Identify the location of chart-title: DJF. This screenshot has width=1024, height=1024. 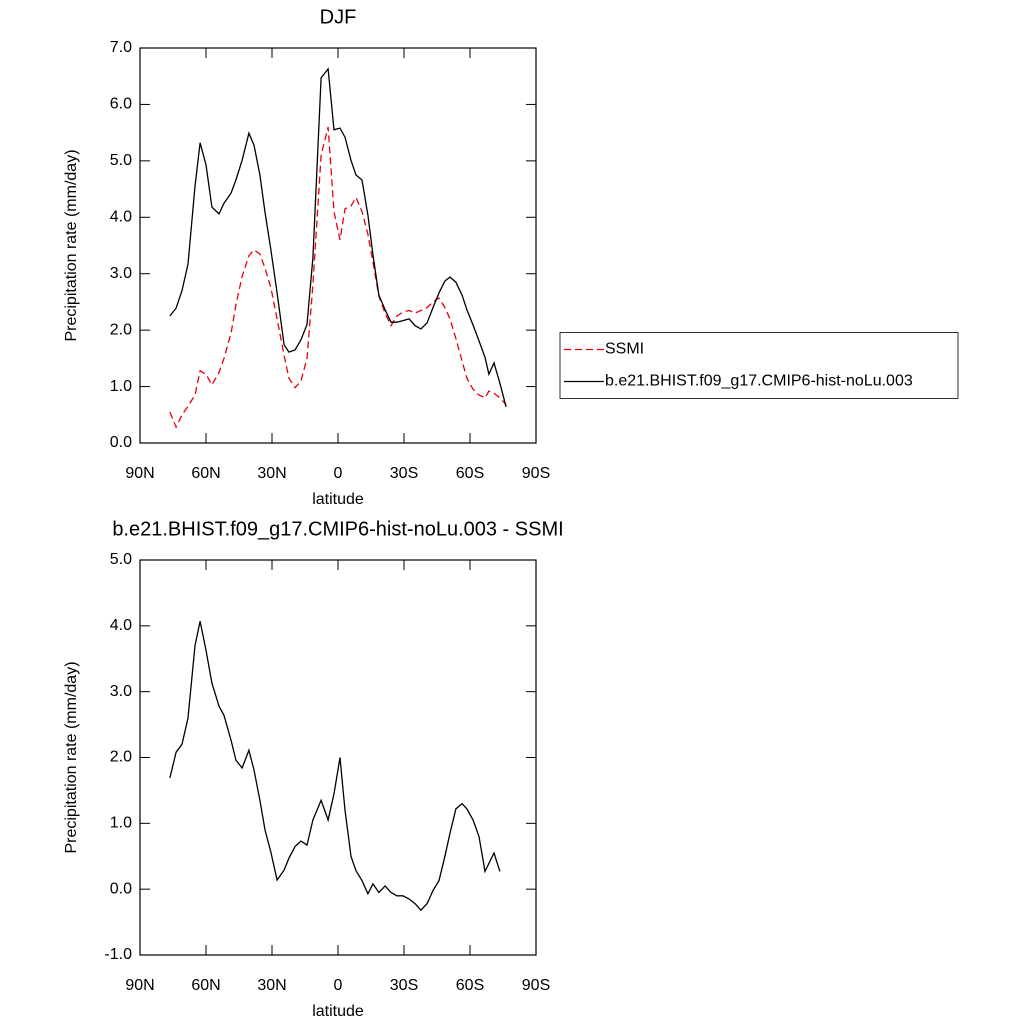
(338, 17).